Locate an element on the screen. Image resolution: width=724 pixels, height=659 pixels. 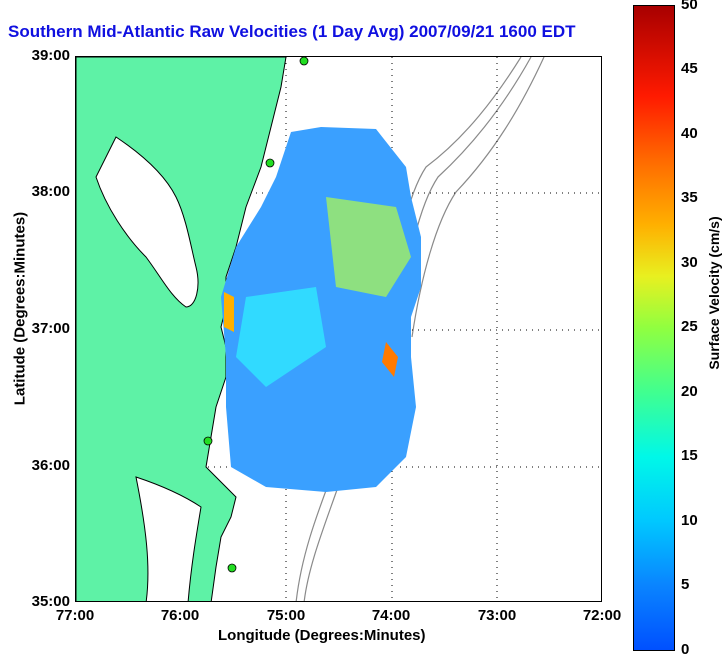
velocity-hotspot is located at coordinates (390, 359).